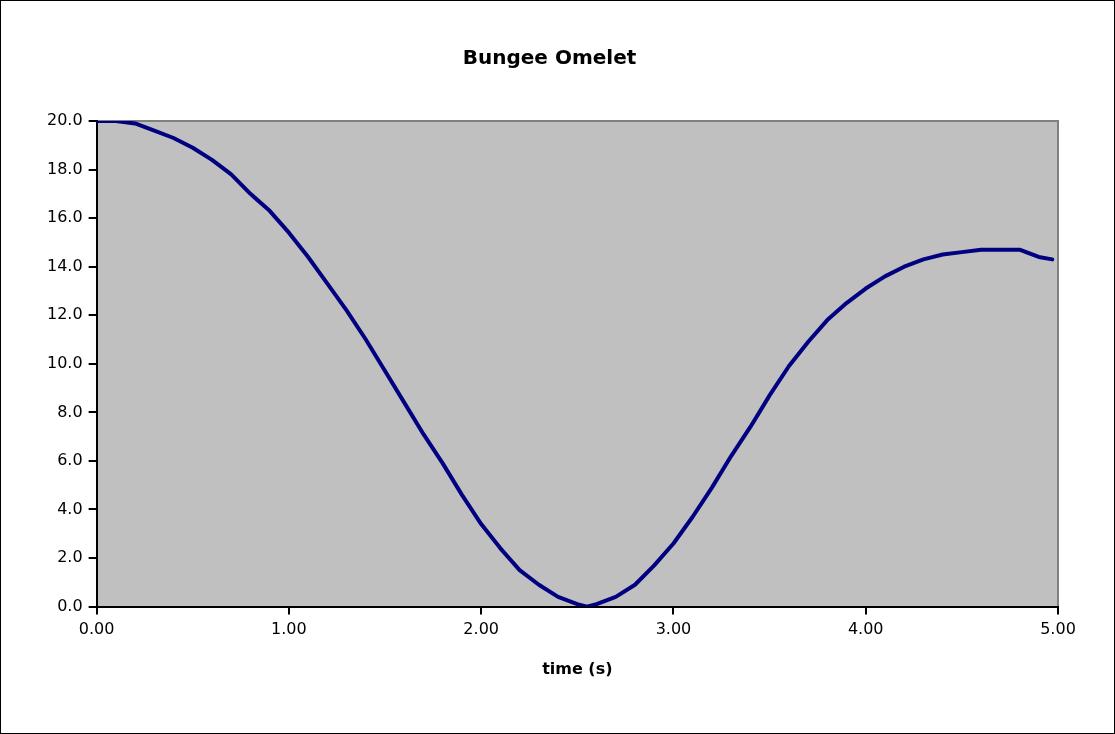  What do you see at coordinates (673, 629) in the screenshot?
I see `x-tick-label: 3.00` at bounding box center [673, 629].